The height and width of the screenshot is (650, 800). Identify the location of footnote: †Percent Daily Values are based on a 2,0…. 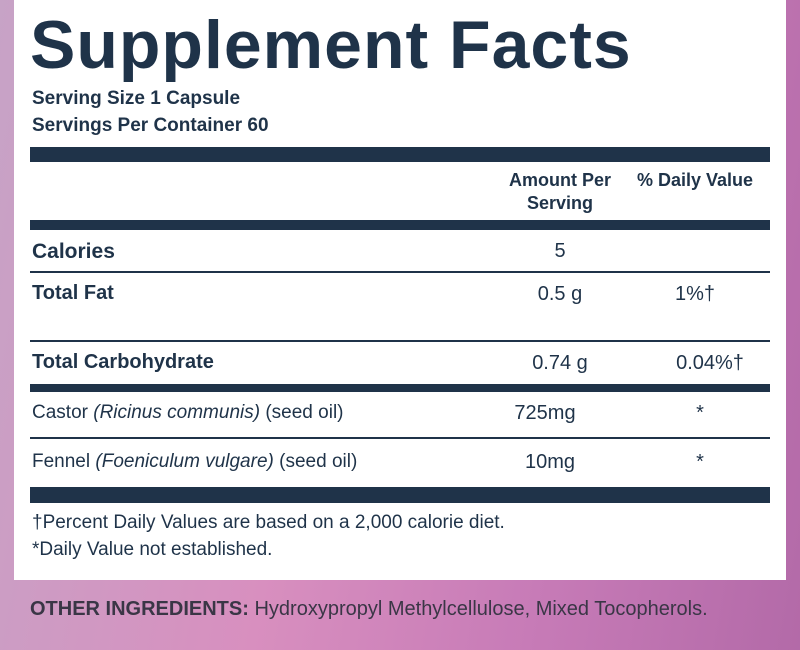
(268, 522).